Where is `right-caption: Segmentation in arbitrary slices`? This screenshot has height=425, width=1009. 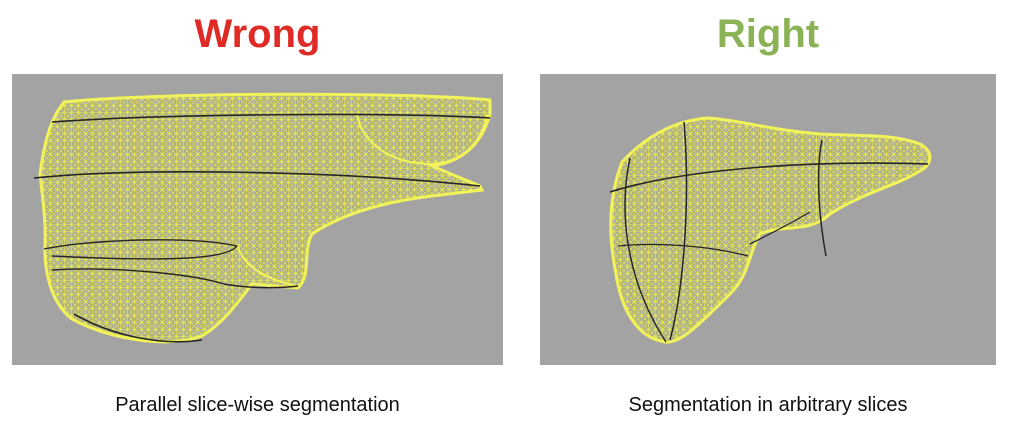 right-caption: Segmentation in arbitrary slices is located at coordinates (768, 405).